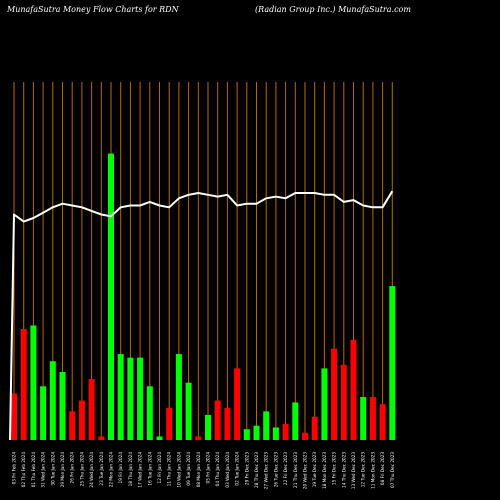  I want to click on x-tick-label: 12 Fri Jan 2024, so click(159, 468).